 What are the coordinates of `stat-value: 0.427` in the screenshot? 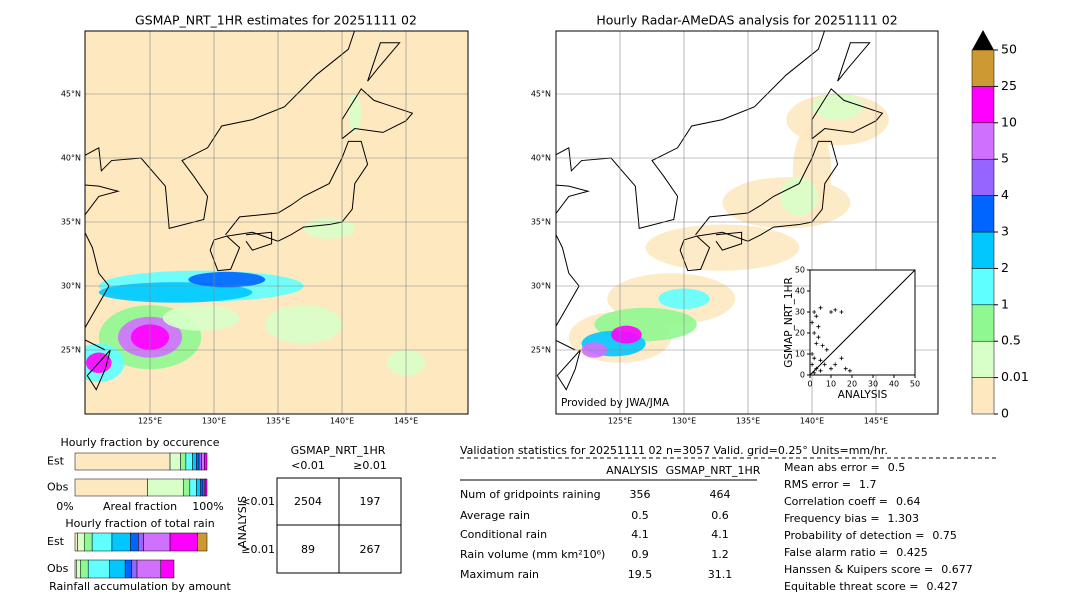 It's located at (942, 586).